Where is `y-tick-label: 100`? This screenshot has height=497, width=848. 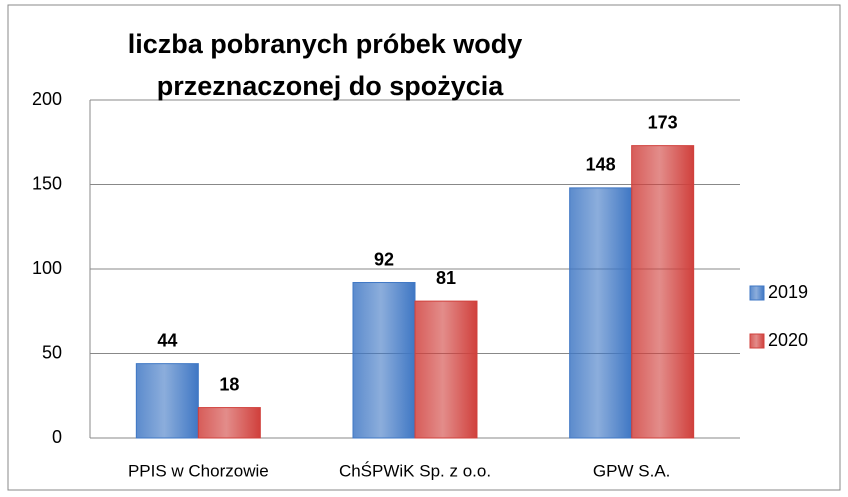 y-tick-label: 100 is located at coordinates (47, 268).